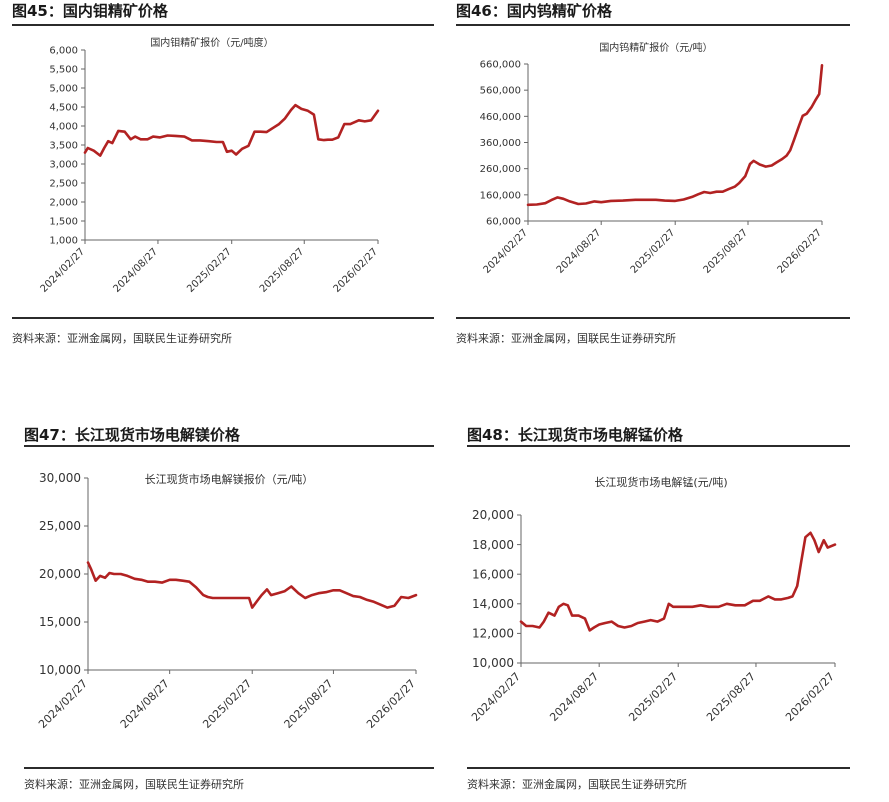 This screenshot has width=889, height=802. Describe the element at coordinates (500, 65) in the screenshot. I see `y-tick-label: 660,000` at that location.